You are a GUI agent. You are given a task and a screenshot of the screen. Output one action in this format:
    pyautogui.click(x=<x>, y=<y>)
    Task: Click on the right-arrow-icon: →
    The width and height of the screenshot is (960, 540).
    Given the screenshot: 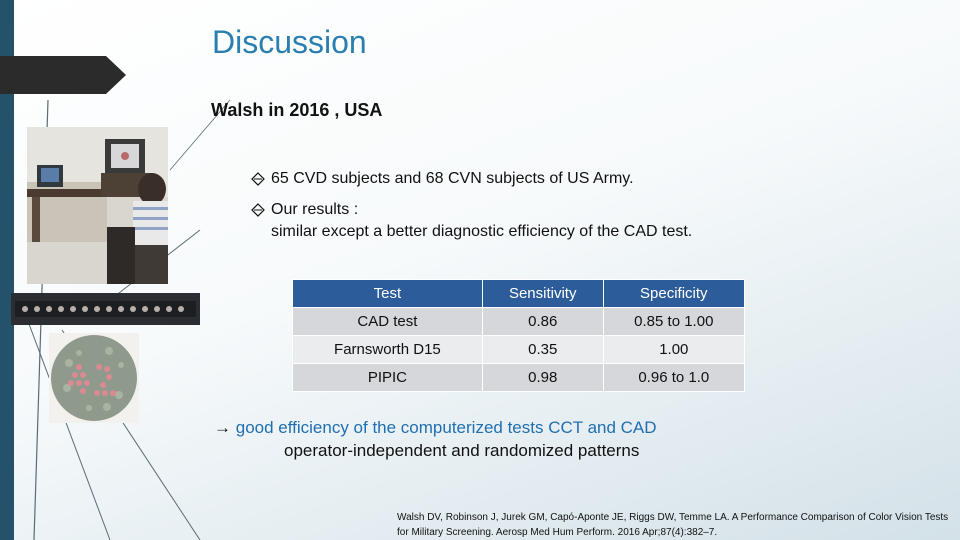 What is the action you would take?
    pyautogui.click(x=222, y=427)
    